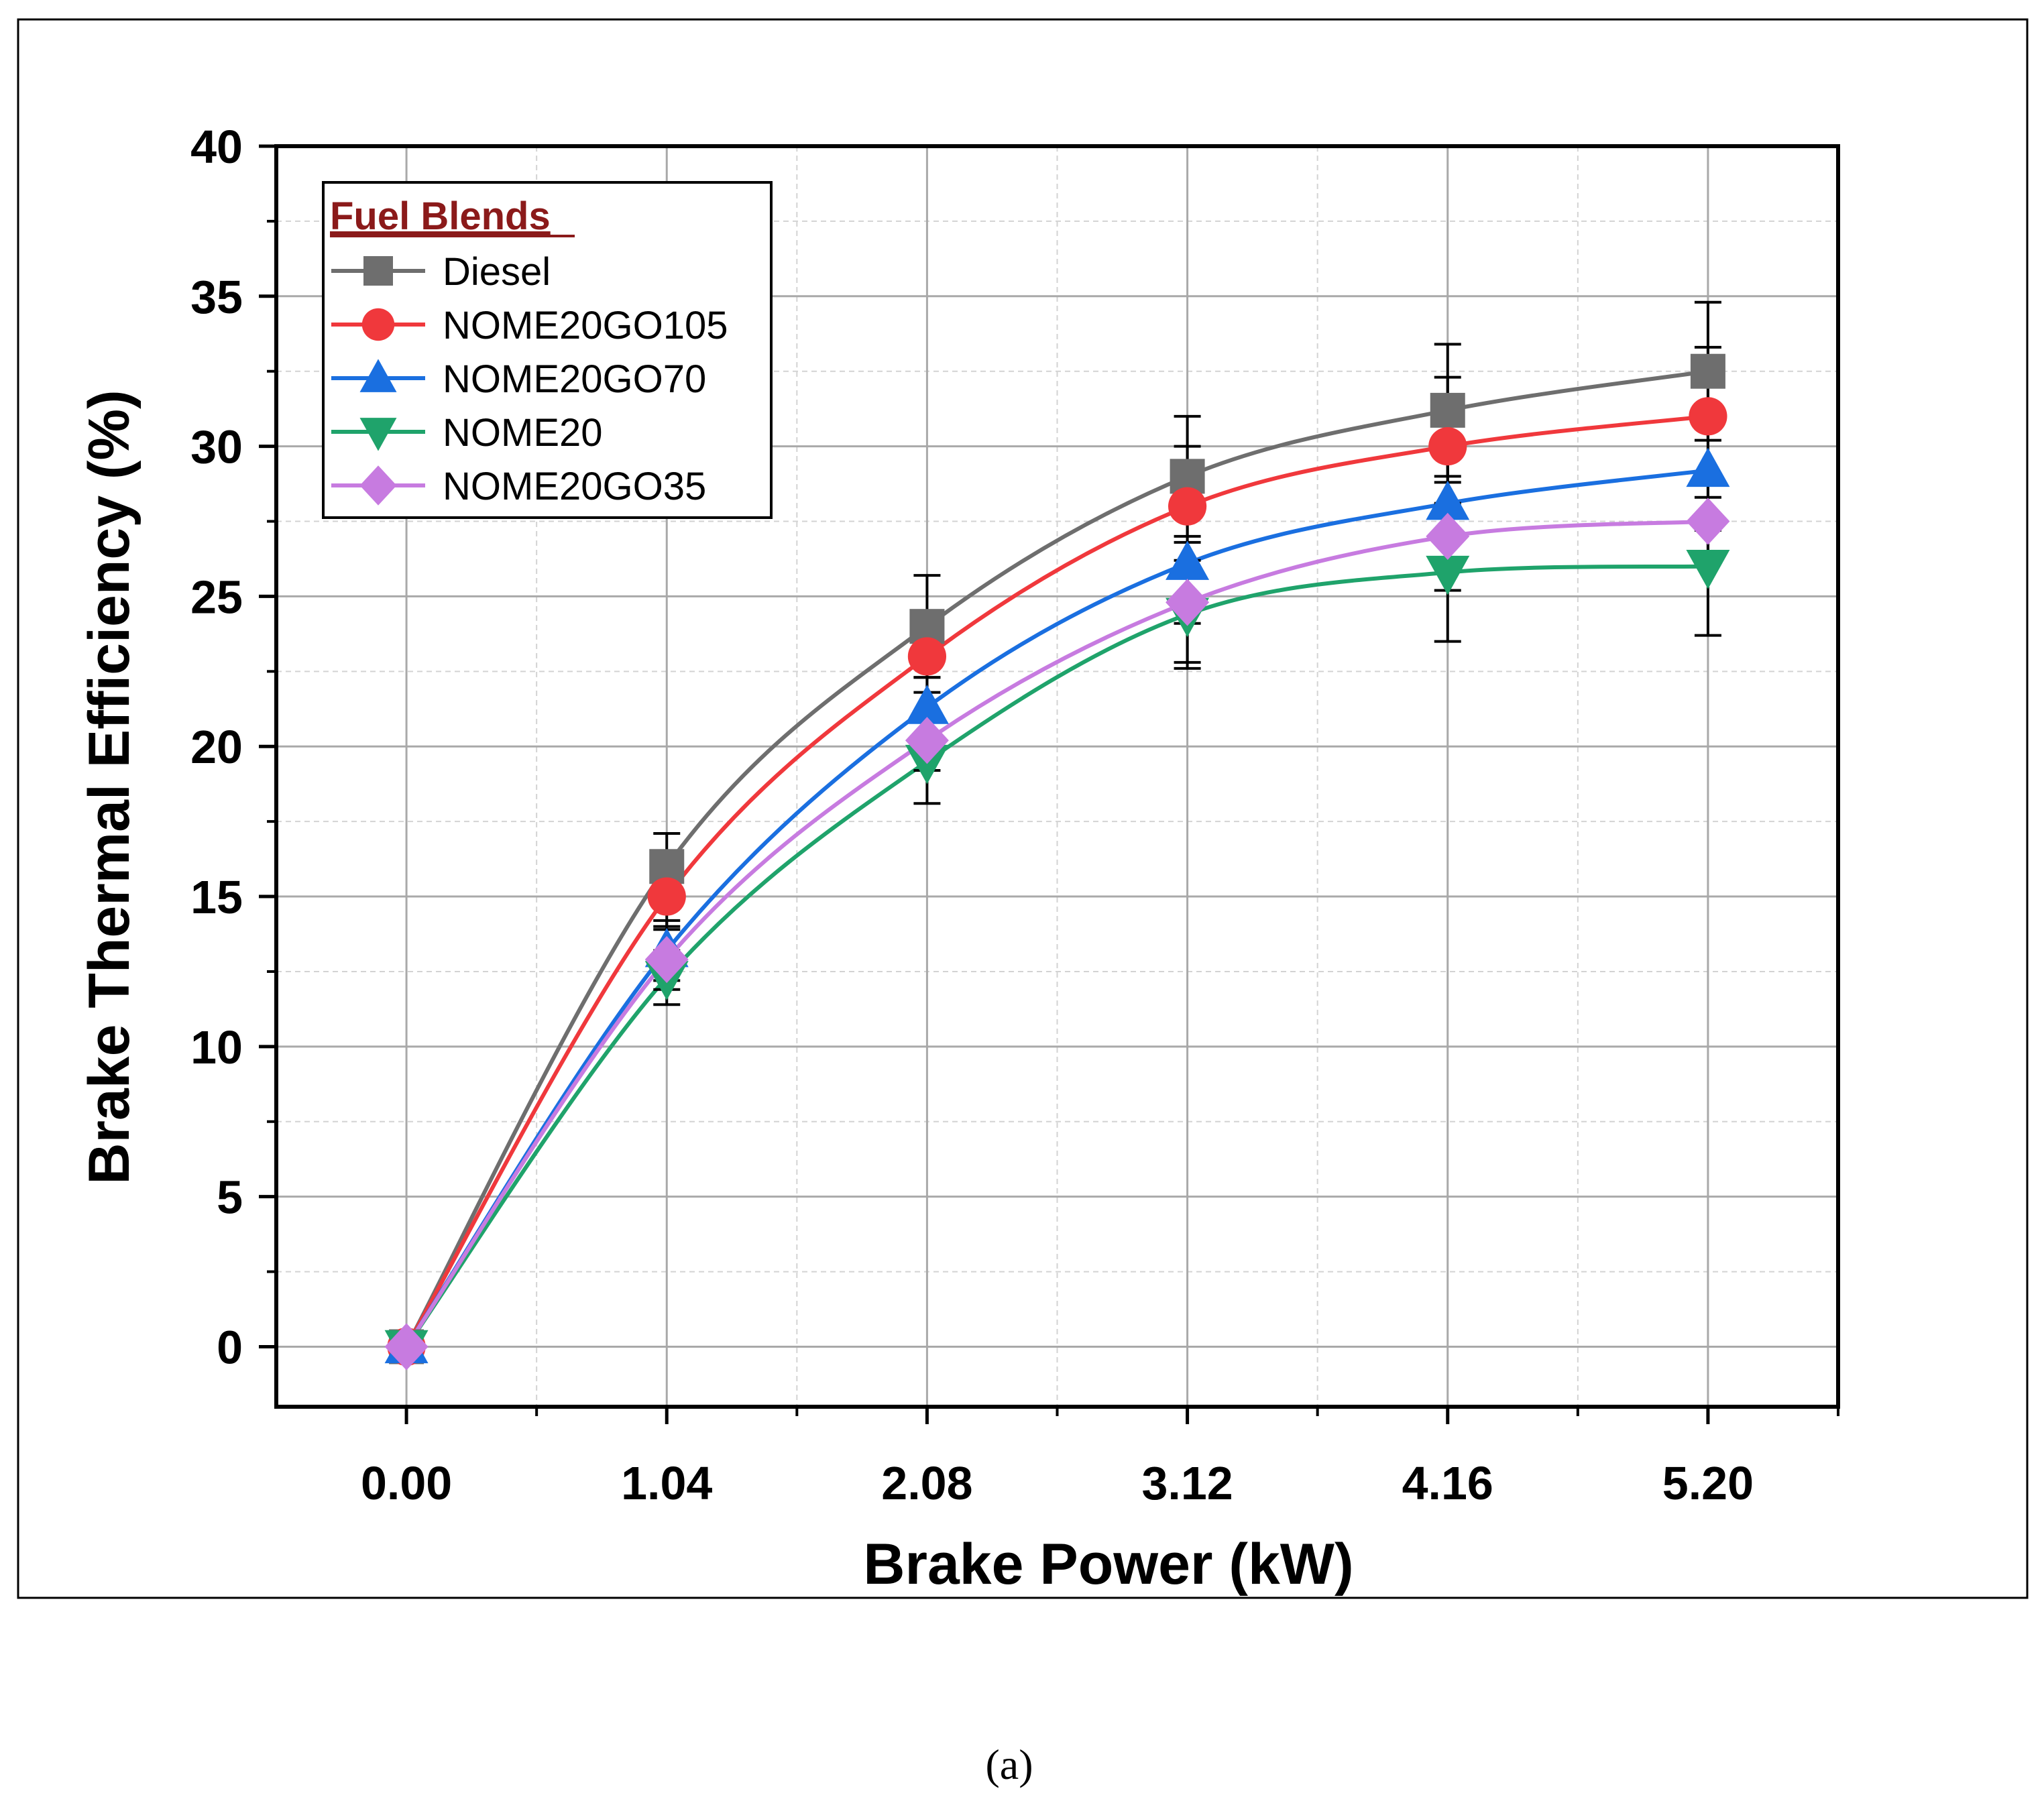 The height and width of the screenshot is (1801, 2044). I want to click on x-tick-label: 2.08, so click(926, 1483).